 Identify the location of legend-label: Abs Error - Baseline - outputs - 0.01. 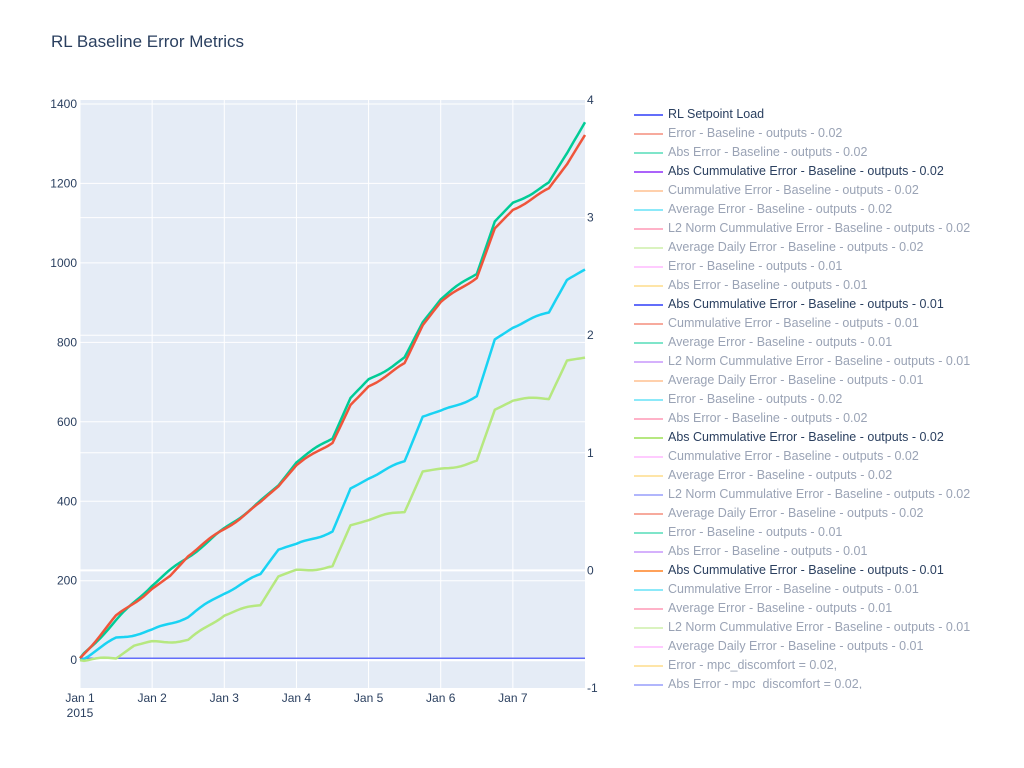
(768, 551).